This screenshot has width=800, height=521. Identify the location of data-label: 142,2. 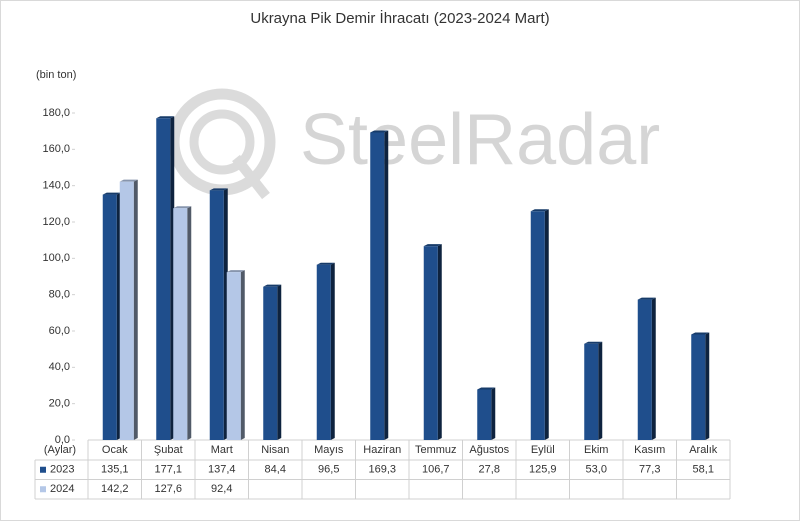
(115, 489).